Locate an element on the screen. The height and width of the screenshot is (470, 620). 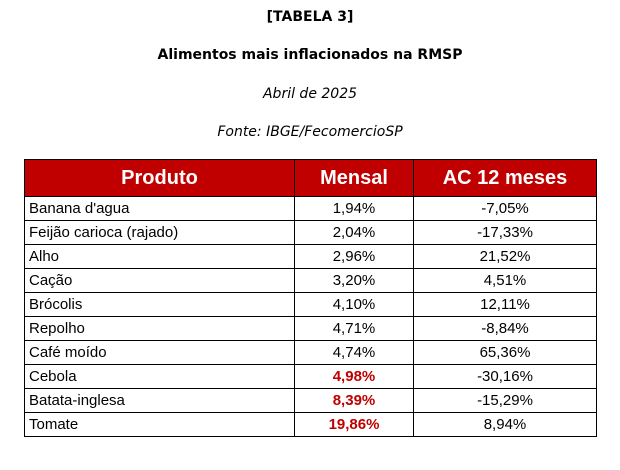
table-row: Repolho 4,71% -8,84% is located at coordinates (310, 328).